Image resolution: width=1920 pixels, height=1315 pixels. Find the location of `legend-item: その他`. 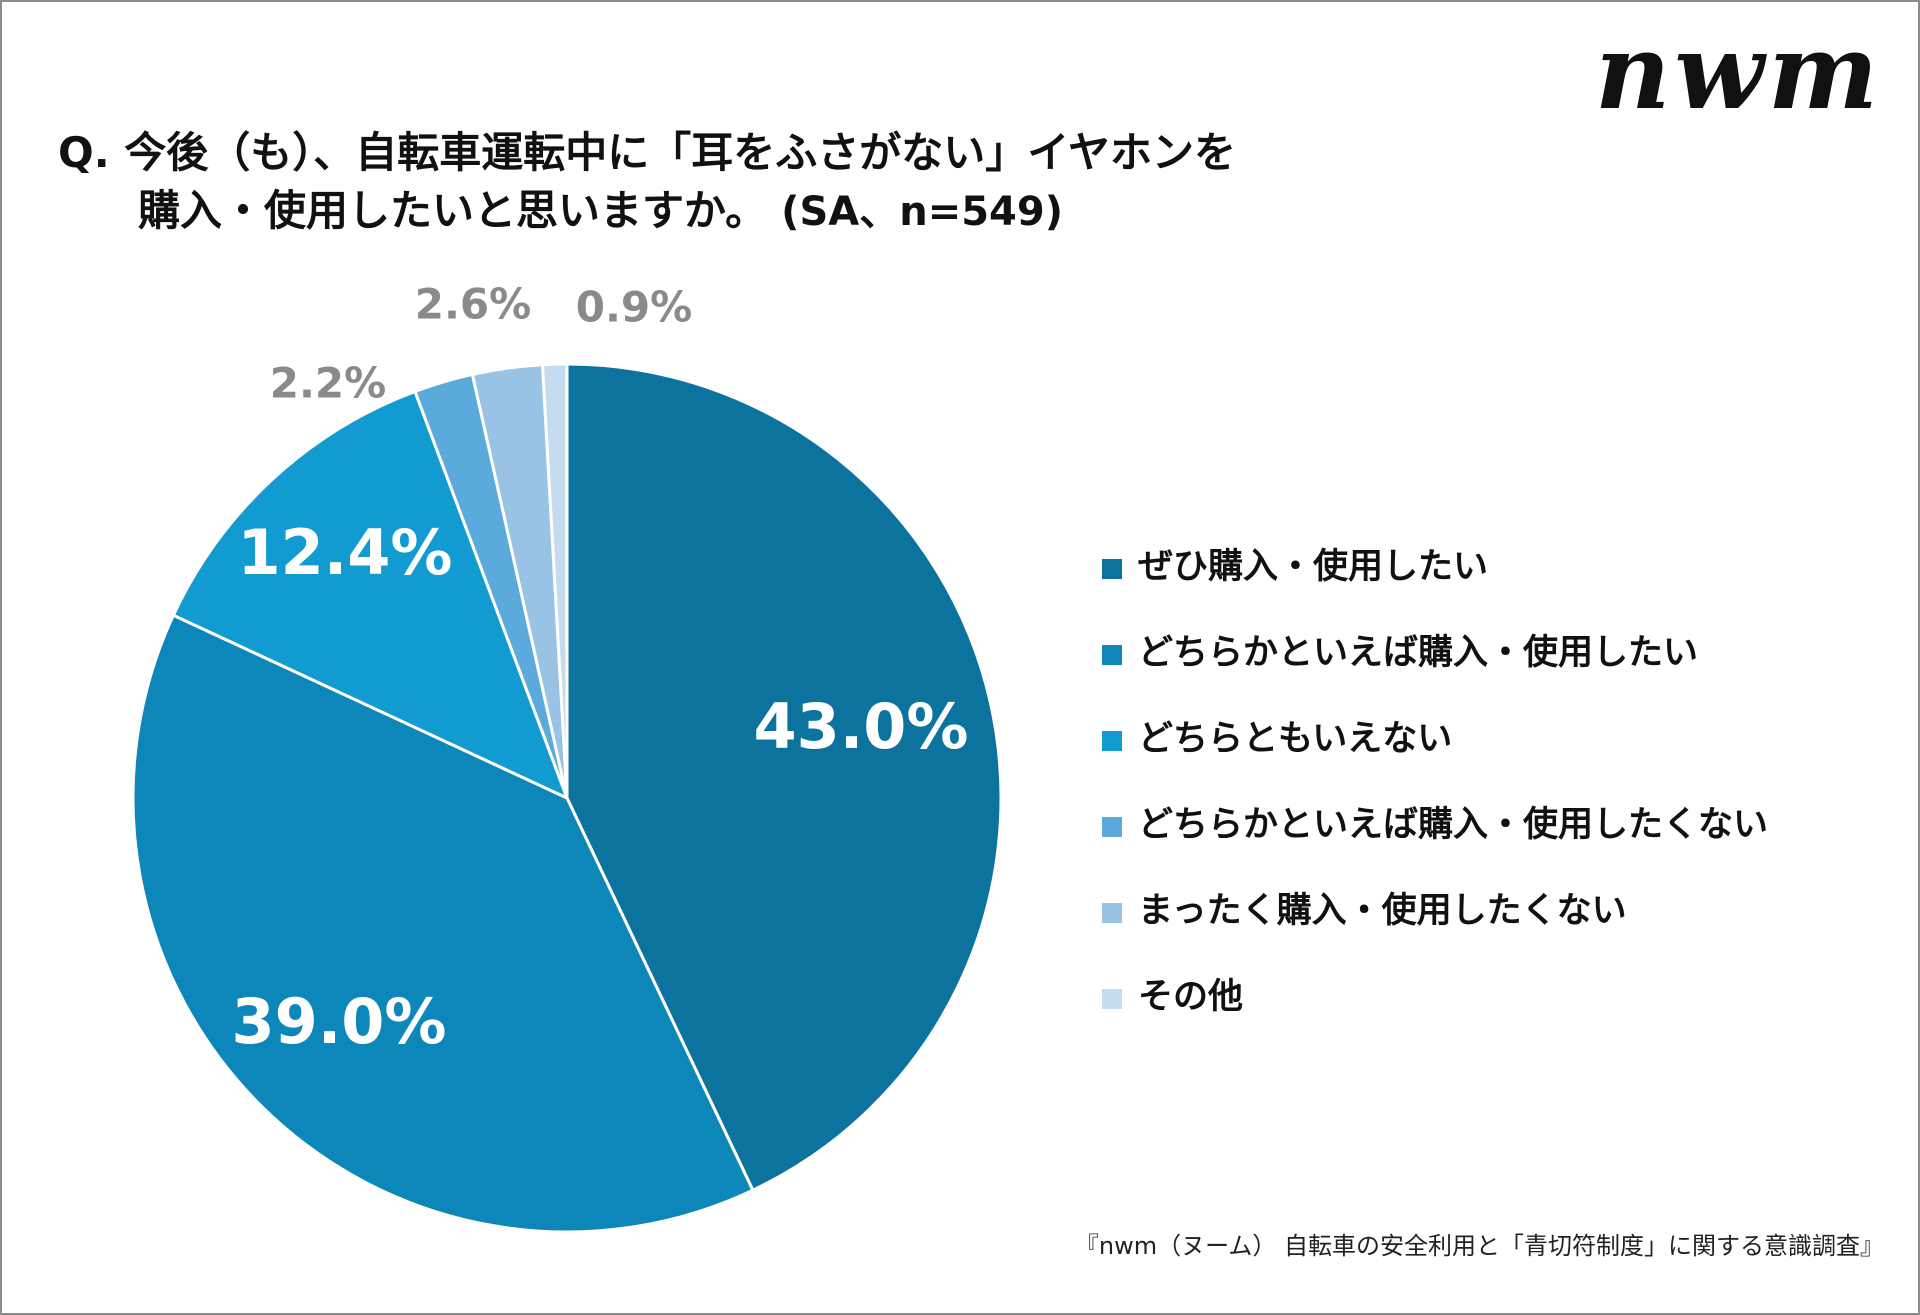

legend-item: その他 is located at coordinates (1435, 993).